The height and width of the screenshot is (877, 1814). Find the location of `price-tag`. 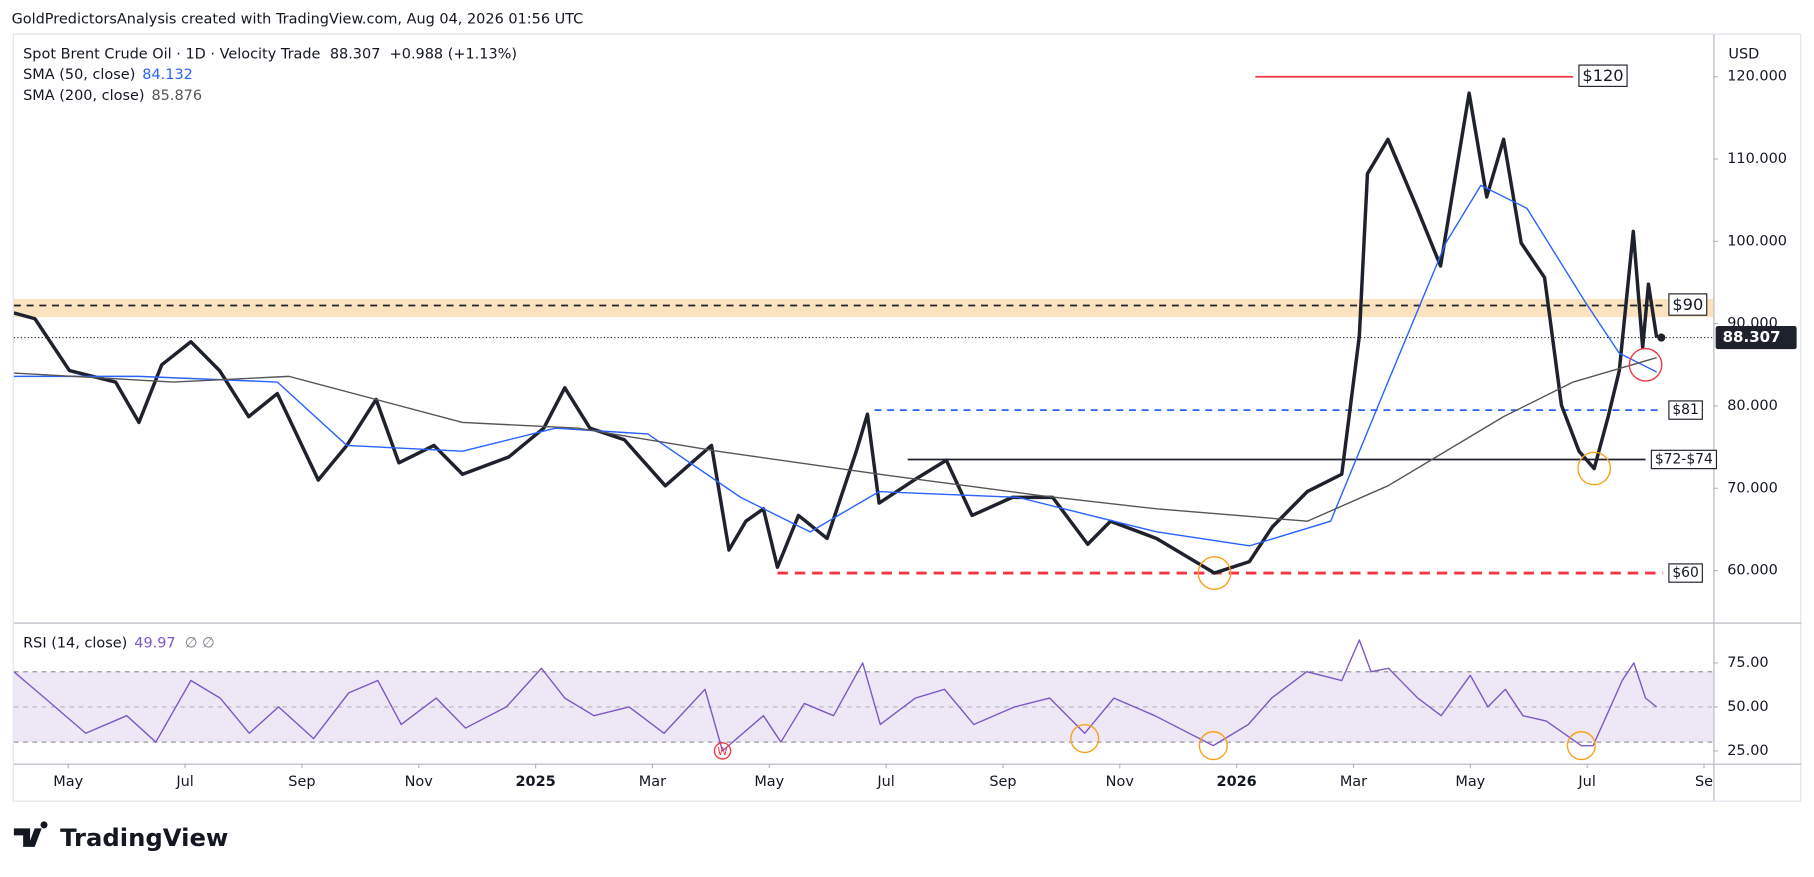

price-tag is located at coordinates (1756, 338).